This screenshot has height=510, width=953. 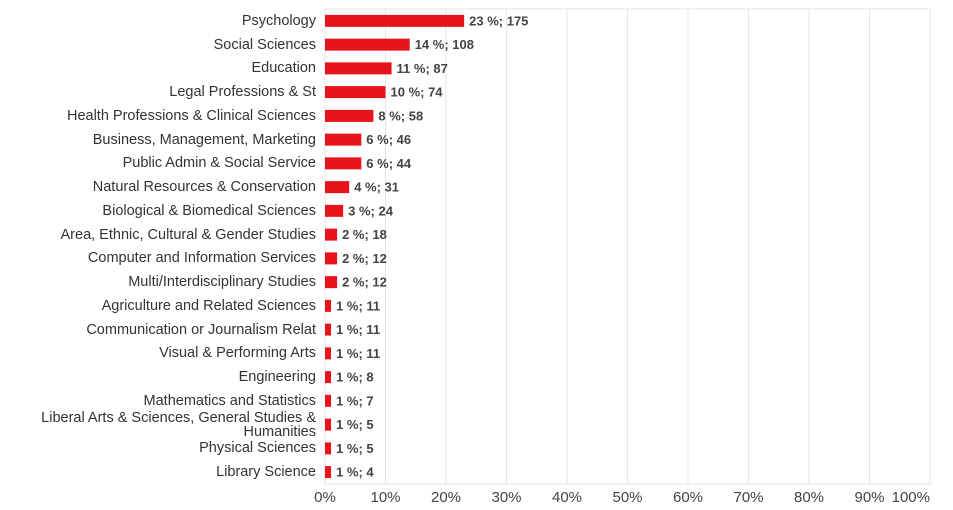 I want to click on x-tick-label: 0%, so click(x=325, y=497).